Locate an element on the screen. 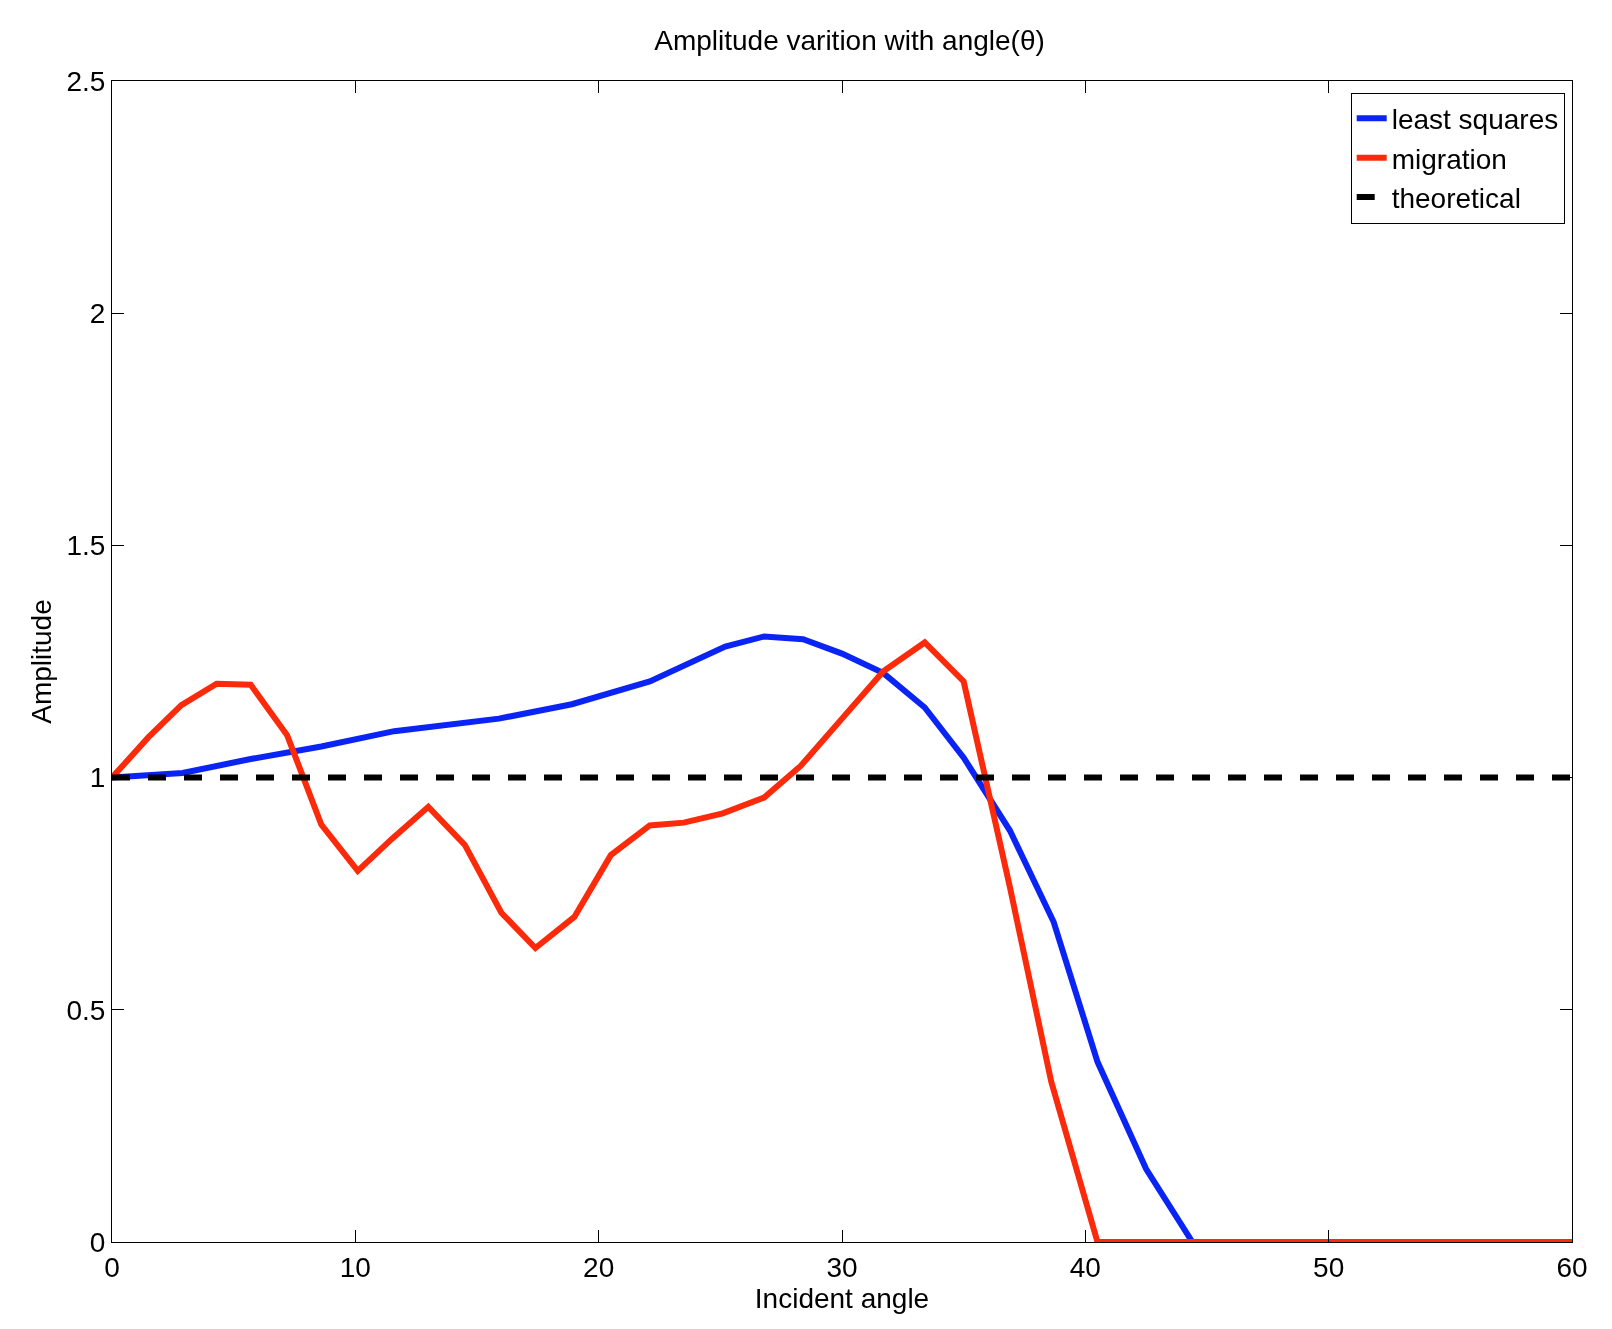  y-tick-label: 2.5 is located at coordinates (86, 81).